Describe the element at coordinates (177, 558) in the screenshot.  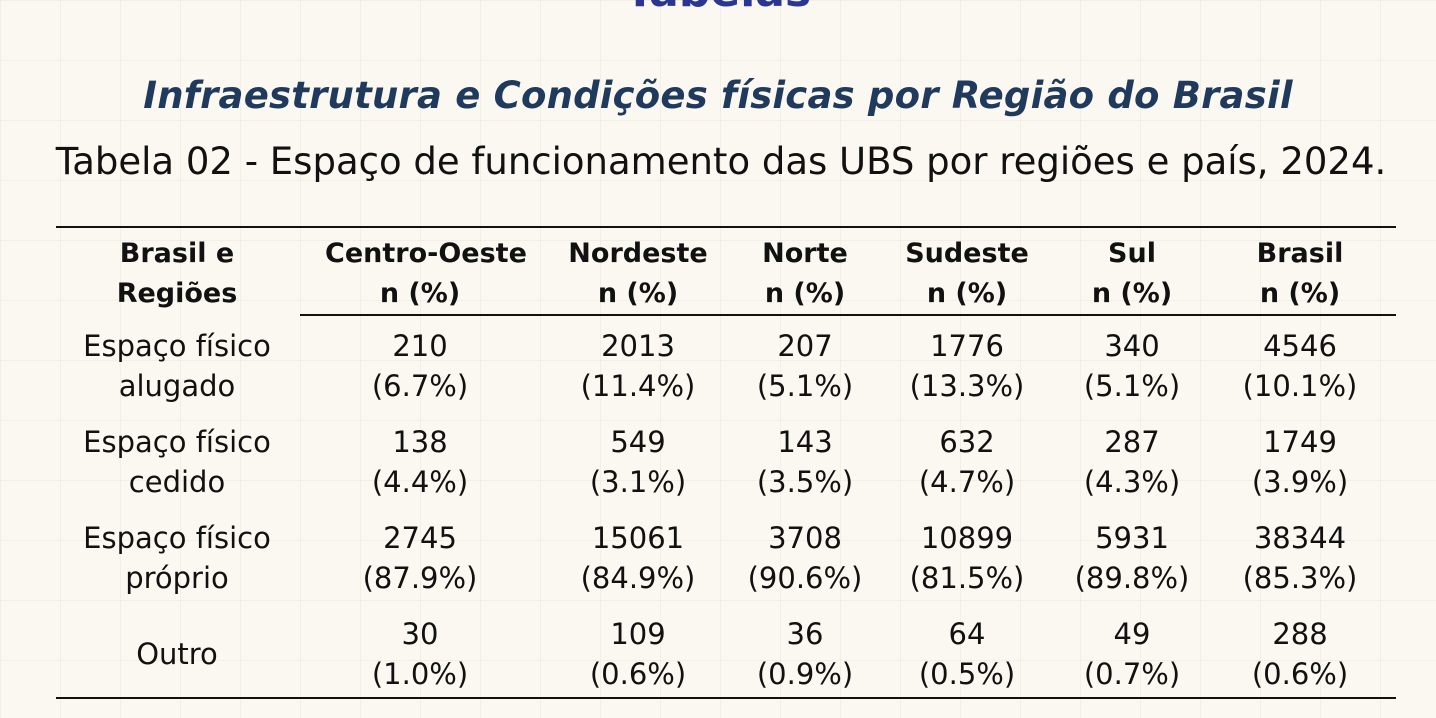
I see `row-label: Espaço físico próprio` at that location.